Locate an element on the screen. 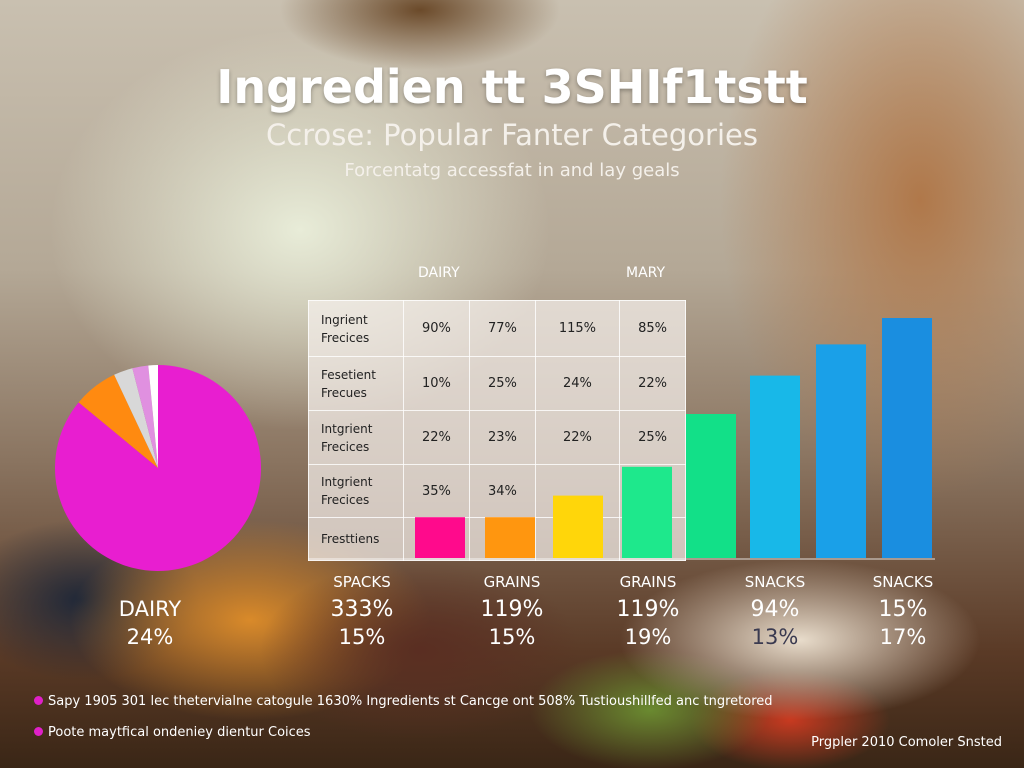  subtitle-secondary: Forcentatg accessfat in and lay geals is located at coordinates (512, 170).